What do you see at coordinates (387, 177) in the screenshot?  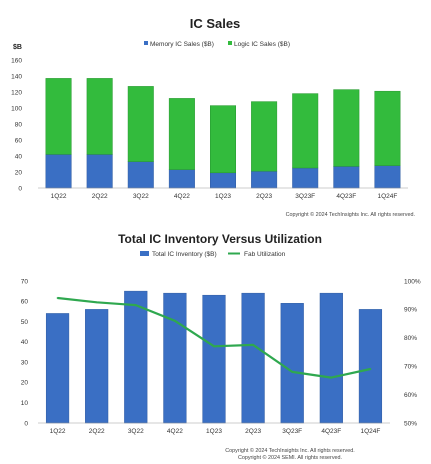 I see `bar-memory-1Q24F` at bounding box center [387, 177].